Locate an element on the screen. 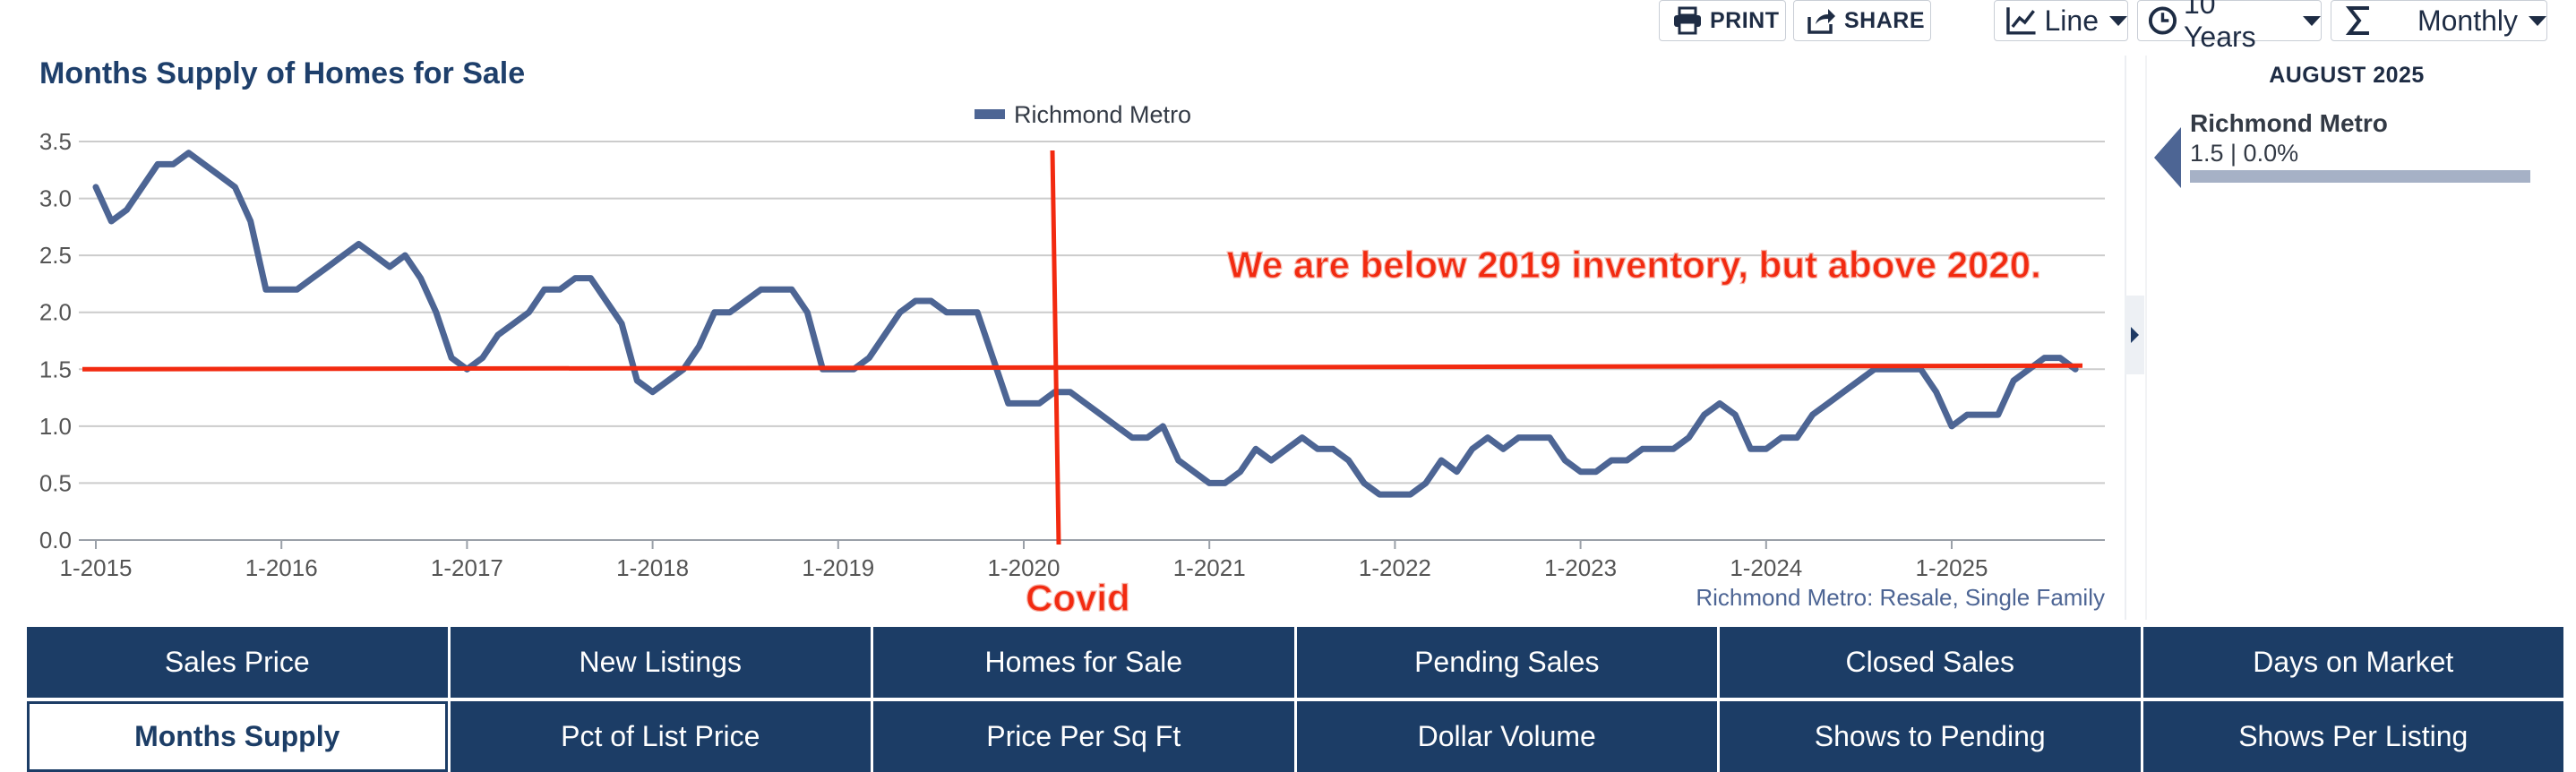  tab-pct-of-list-price: Pct of List Price is located at coordinates (660, 736).